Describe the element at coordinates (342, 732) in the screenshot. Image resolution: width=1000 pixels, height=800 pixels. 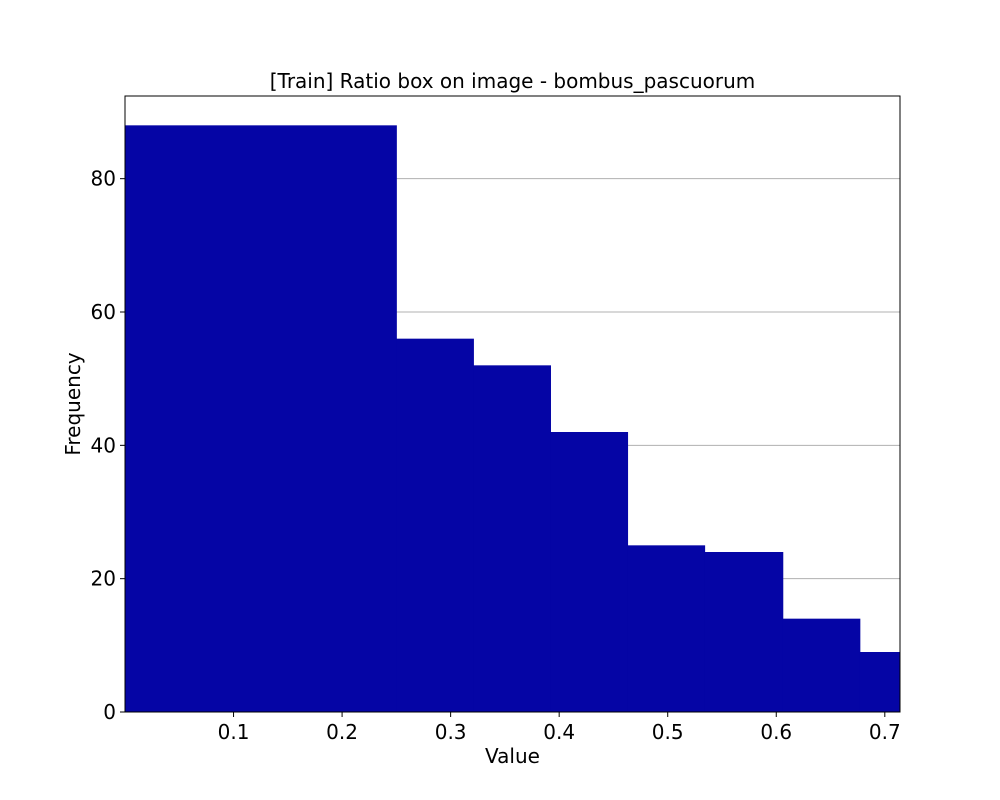
I see `x-tick-label-0.2: 0.2` at that location.